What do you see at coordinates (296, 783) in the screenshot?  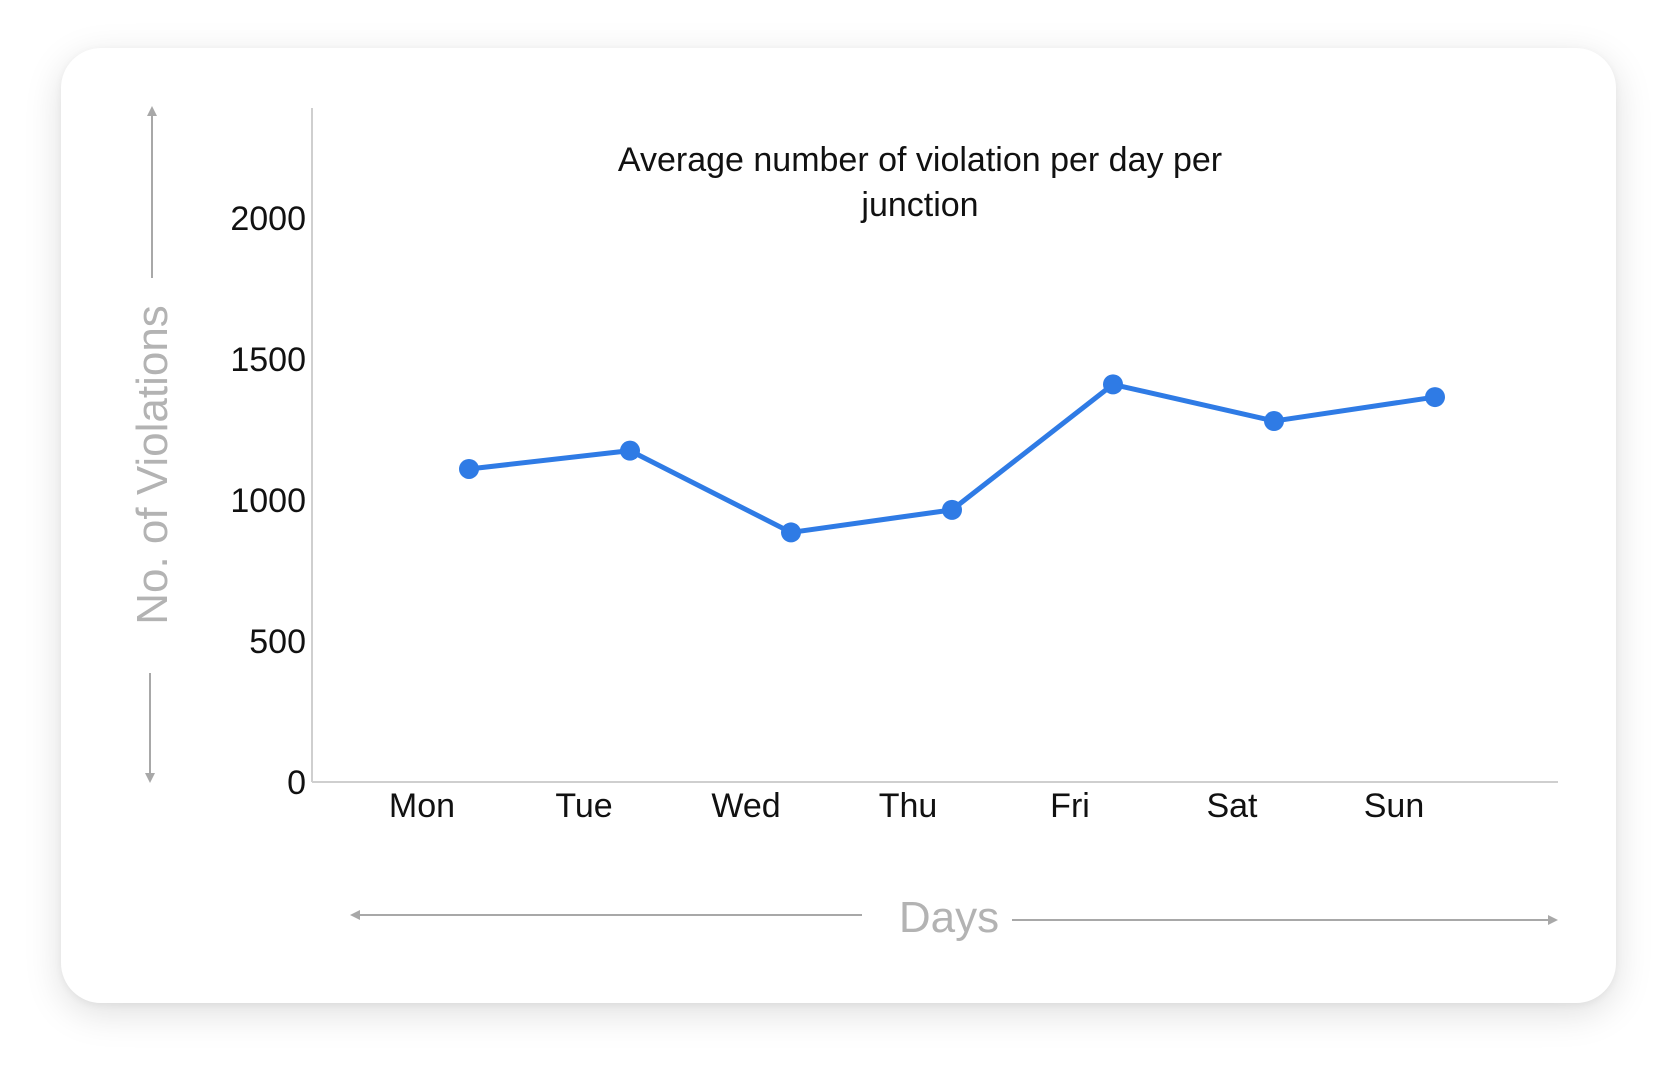 I see `y-tick-label: 0` at bounding box center [296, 783].